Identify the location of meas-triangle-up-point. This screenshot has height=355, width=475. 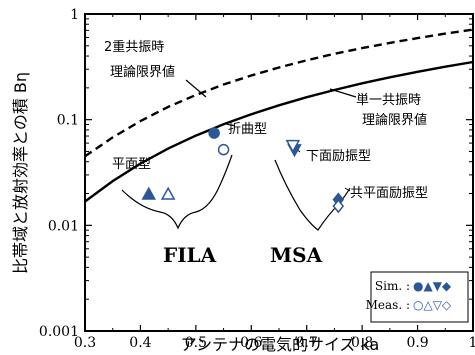
(168, 193).